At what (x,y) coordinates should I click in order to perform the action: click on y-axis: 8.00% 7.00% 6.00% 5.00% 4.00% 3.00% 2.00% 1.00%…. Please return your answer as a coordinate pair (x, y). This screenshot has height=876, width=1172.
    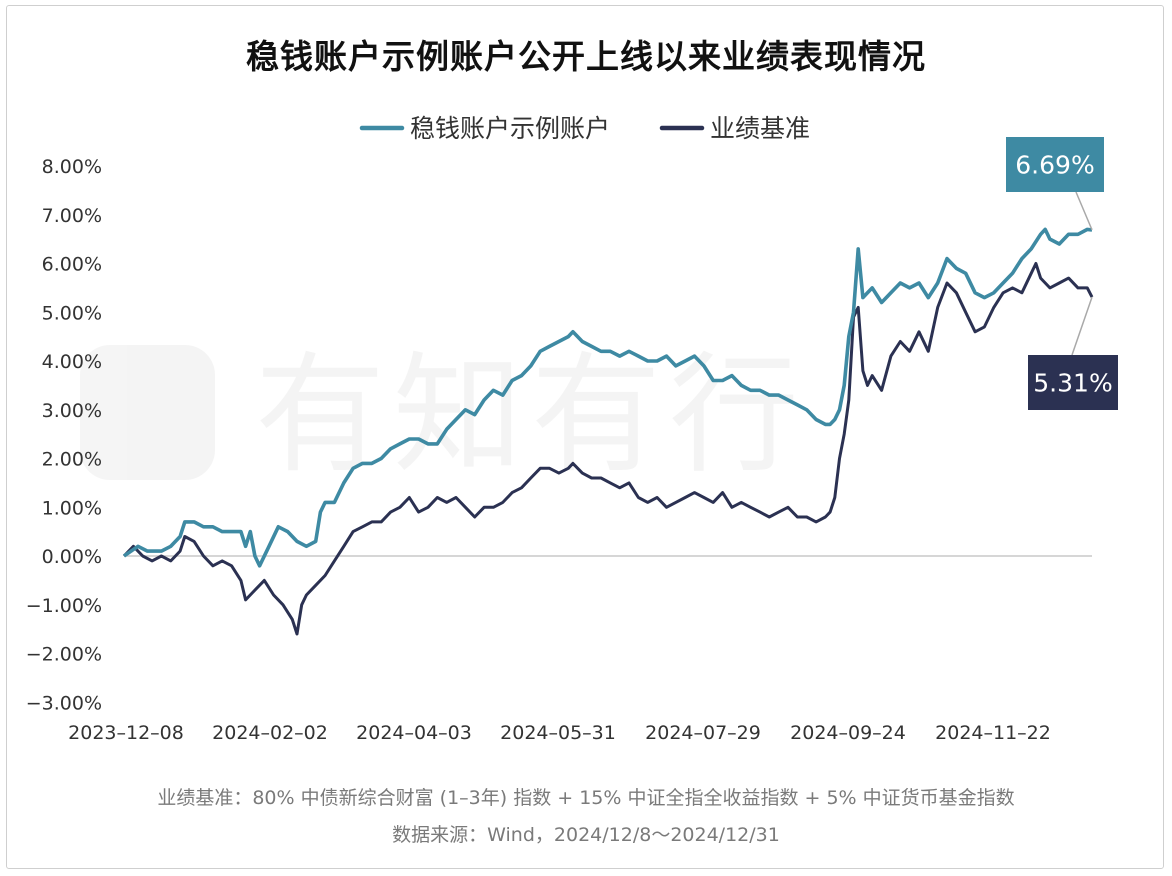
    Looking at the image, I should click on (64, 435).